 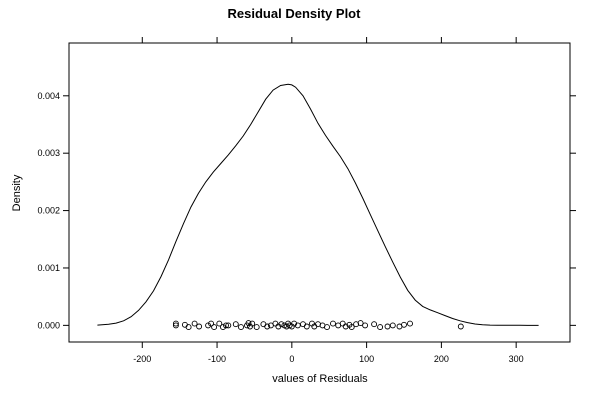 What do you see at coordinates (441, 359) in the screenshot?
I see `x-tick-label: 200` at bounding box center [441, 359].